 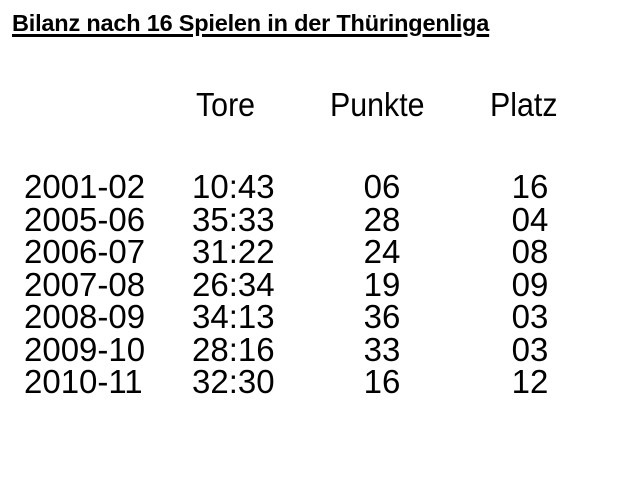 What do you see at coordinates (320, 381) in the screenshot?
I see `table-row: 2010-11 32:30 16 12` at bounding box center [320, 381].